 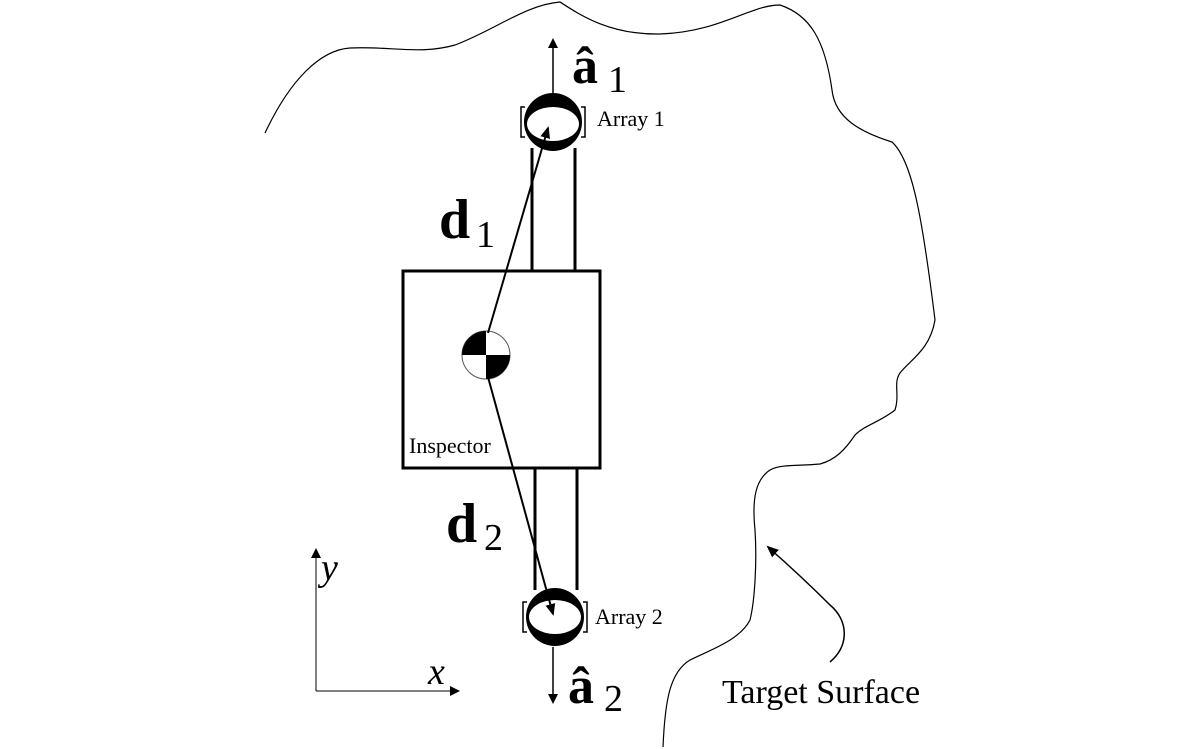 What do you see at coordinates (493, 538) in the screenshot?
I see `d2-subscript: 2` at bounding box center [493, 538].